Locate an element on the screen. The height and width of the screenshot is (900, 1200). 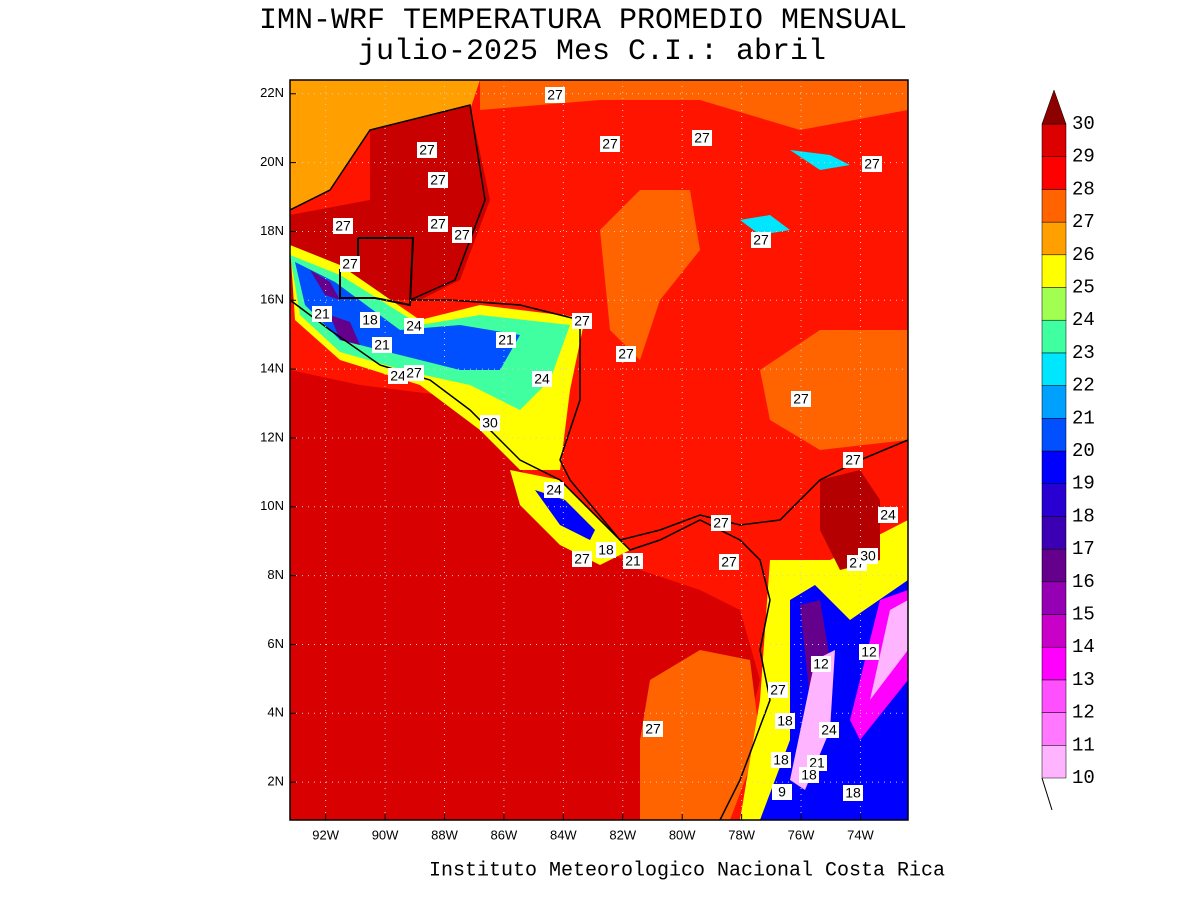
colorbar-label: 29 is located at coordinates (1083, 157).